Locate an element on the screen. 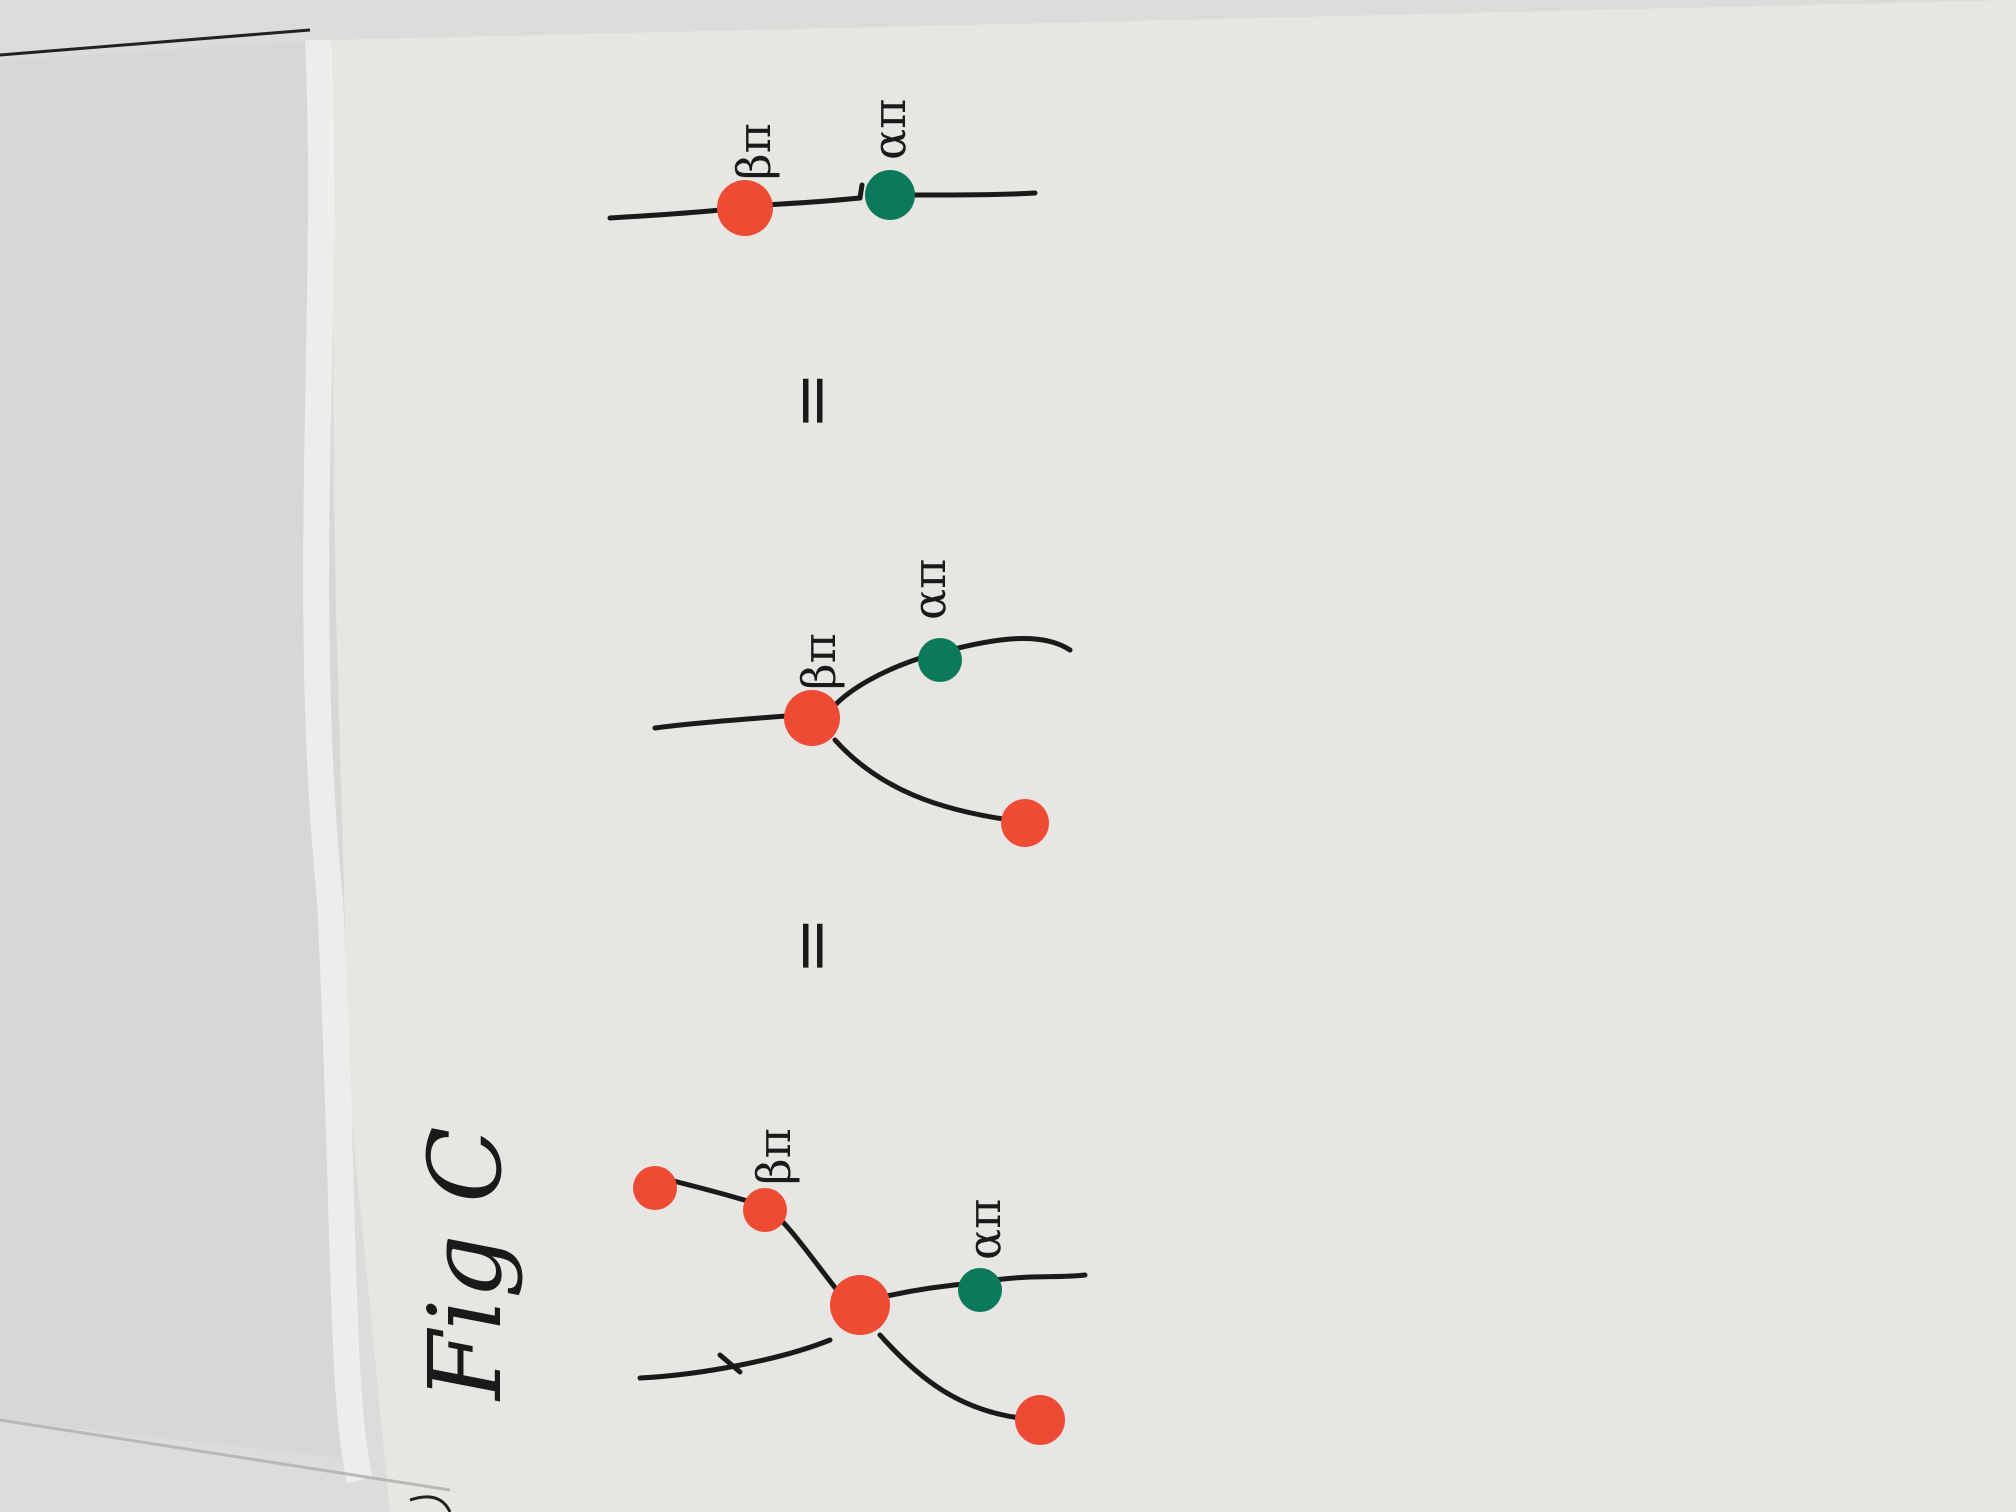  figure-title-group: Fig C is located at coordinates (465, 1264).